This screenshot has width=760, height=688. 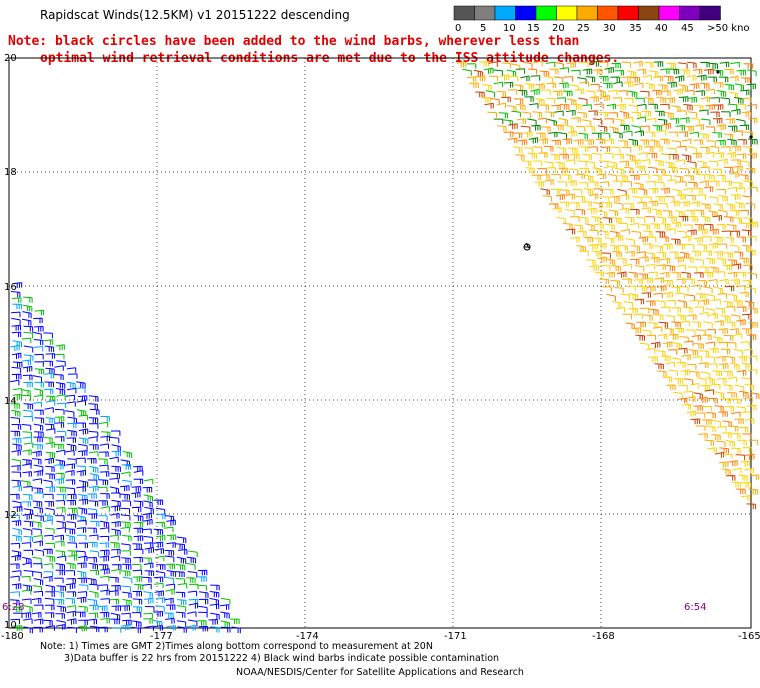 I want to click on time-label-right: 6:54, so click(x=695, y=607).